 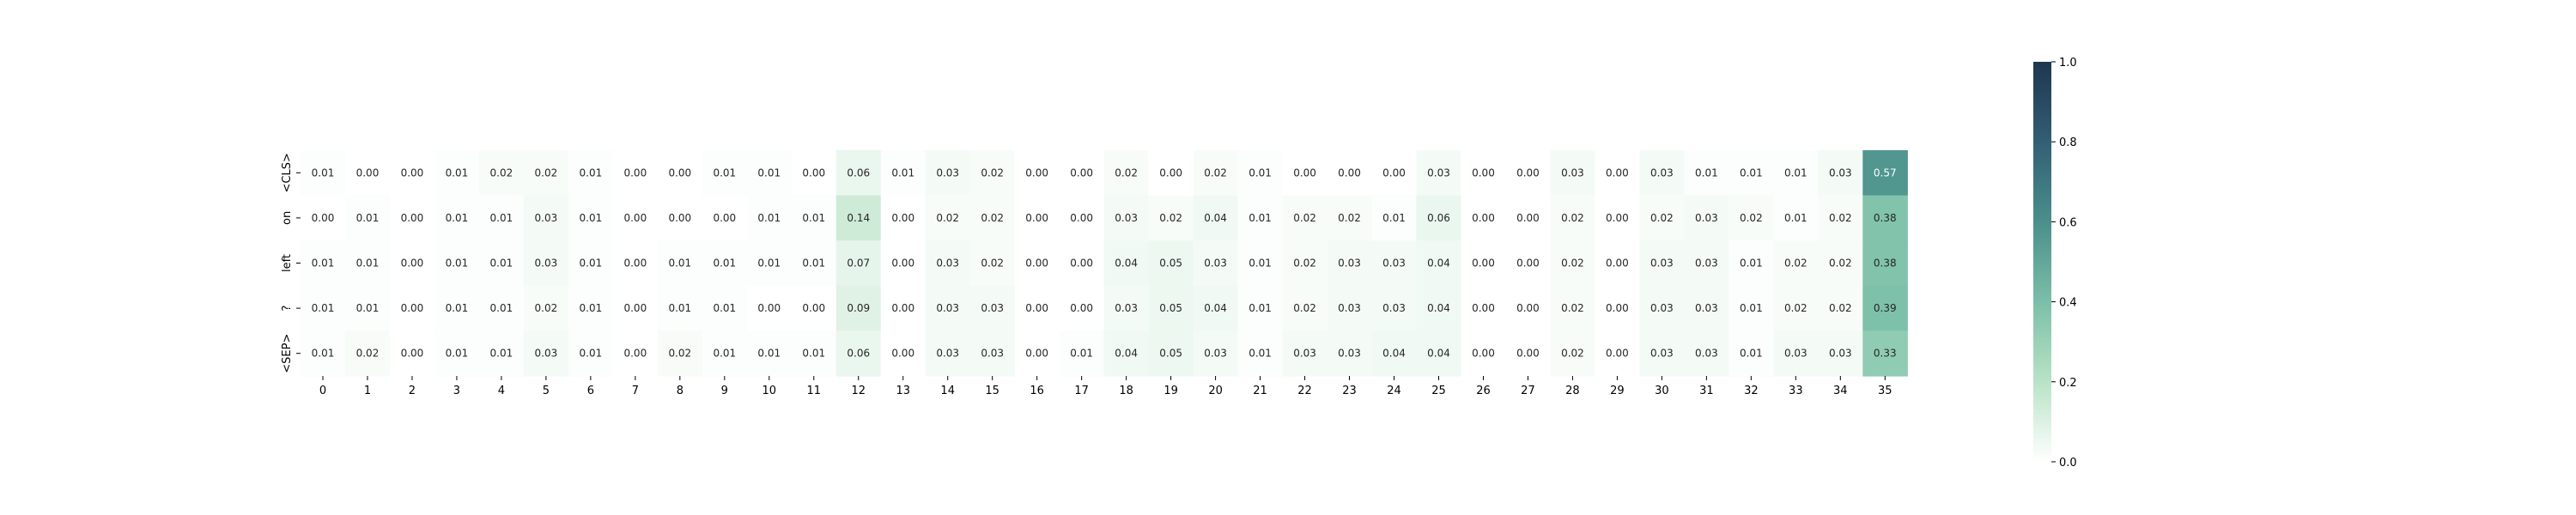 I want to click on x-tick-label: 15, so click(x=992, y=391).